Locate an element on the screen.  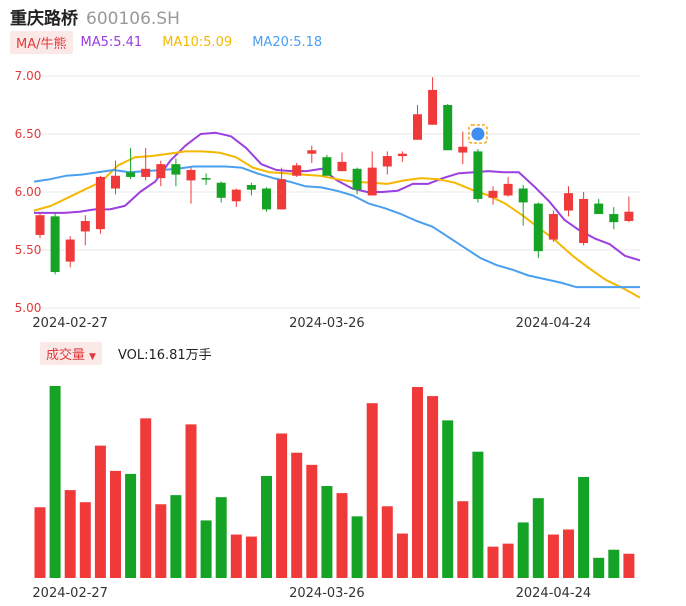
volume-indicator-selector: 成交量 ▼ is located at coordinates (71, 353).